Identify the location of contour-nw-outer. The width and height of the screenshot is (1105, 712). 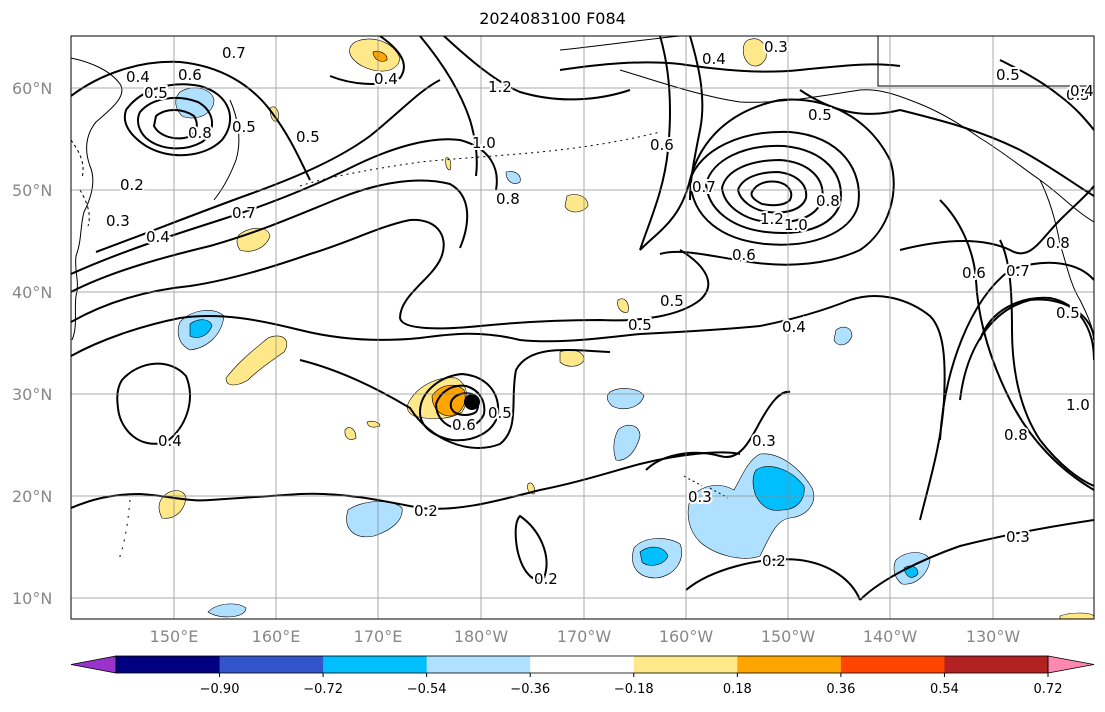
(191, 120).